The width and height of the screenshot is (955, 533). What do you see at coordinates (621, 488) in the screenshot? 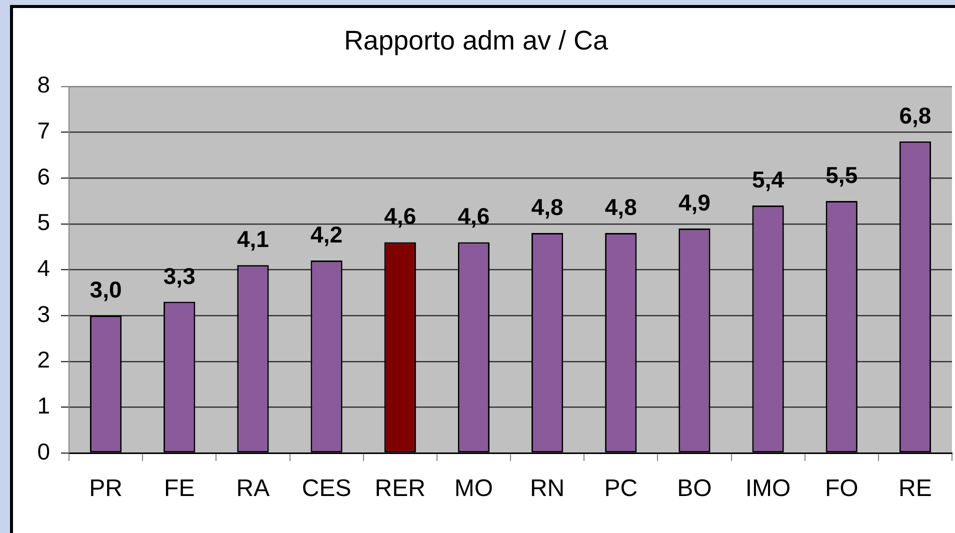
I see `x-tick-label: PC` at bounding box center [621, 488].